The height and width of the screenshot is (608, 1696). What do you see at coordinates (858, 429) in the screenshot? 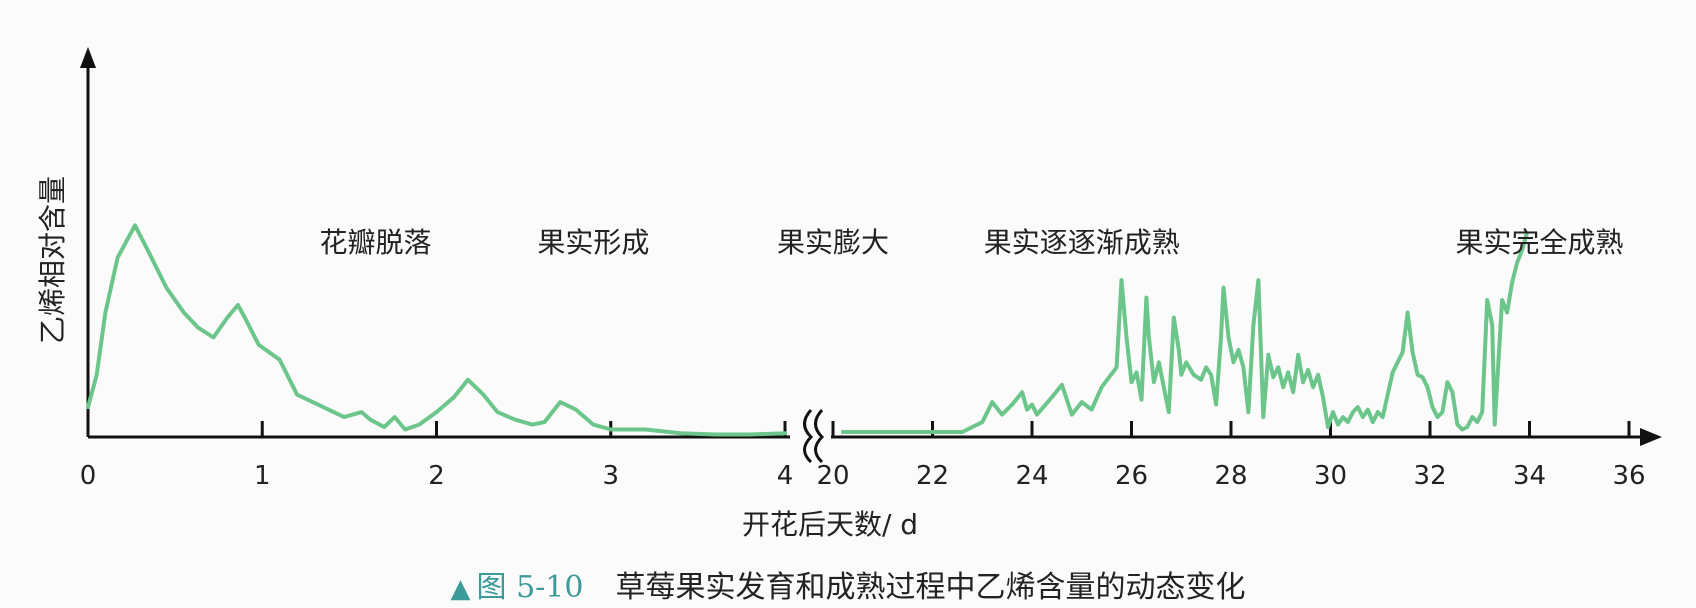
I see `ticks` at bounding box center [858, 429].